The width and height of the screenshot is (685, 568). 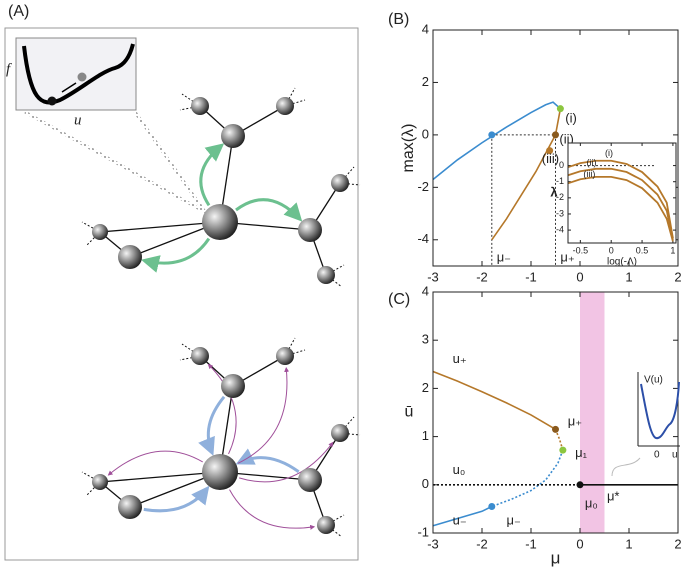 I want to click on y-tick-label: -4, so click(x=423, y=238).